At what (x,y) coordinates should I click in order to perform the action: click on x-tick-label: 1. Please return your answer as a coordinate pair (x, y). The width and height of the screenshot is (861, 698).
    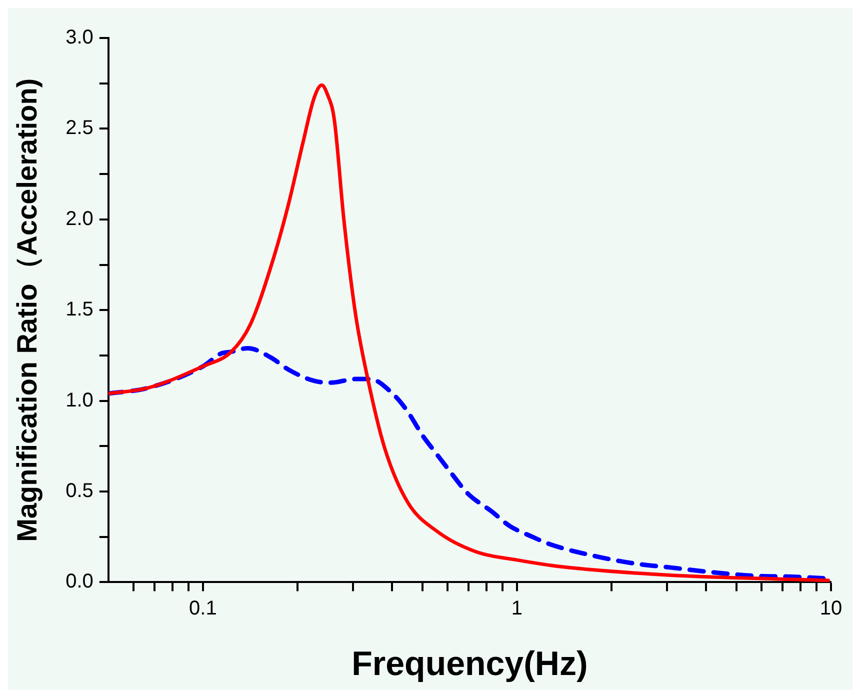
    Looking at the image, I should click on (517, 609).